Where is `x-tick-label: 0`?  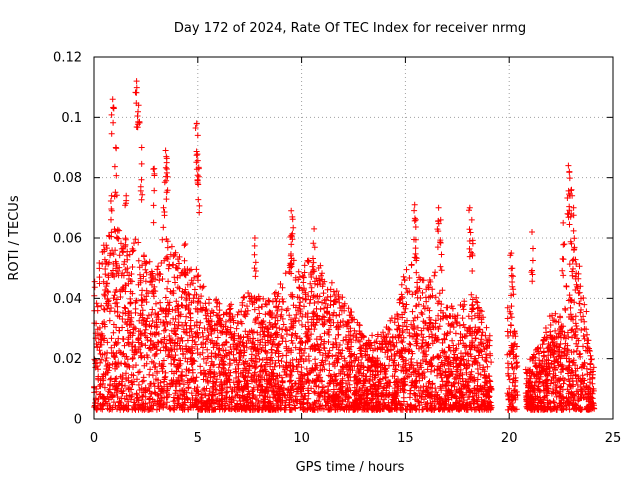 x-tick-label: 0 is located at coordinates (94, 438).